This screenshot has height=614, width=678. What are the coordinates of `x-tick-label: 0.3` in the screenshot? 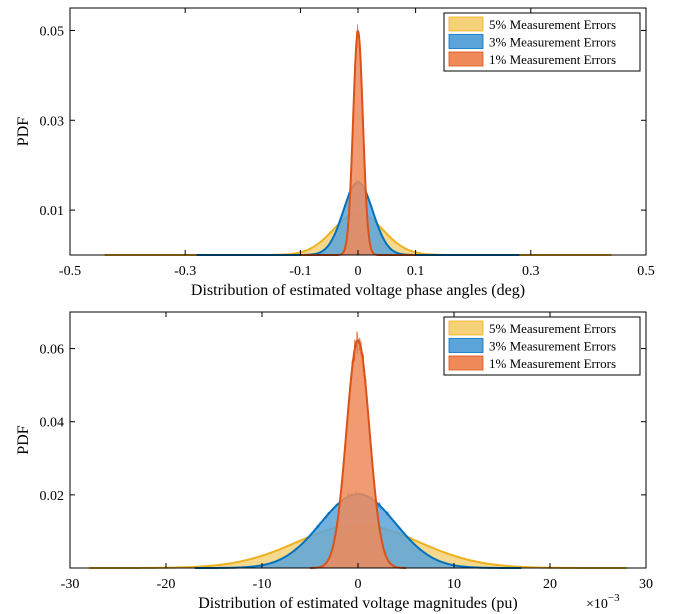 It's located at (531, 271).